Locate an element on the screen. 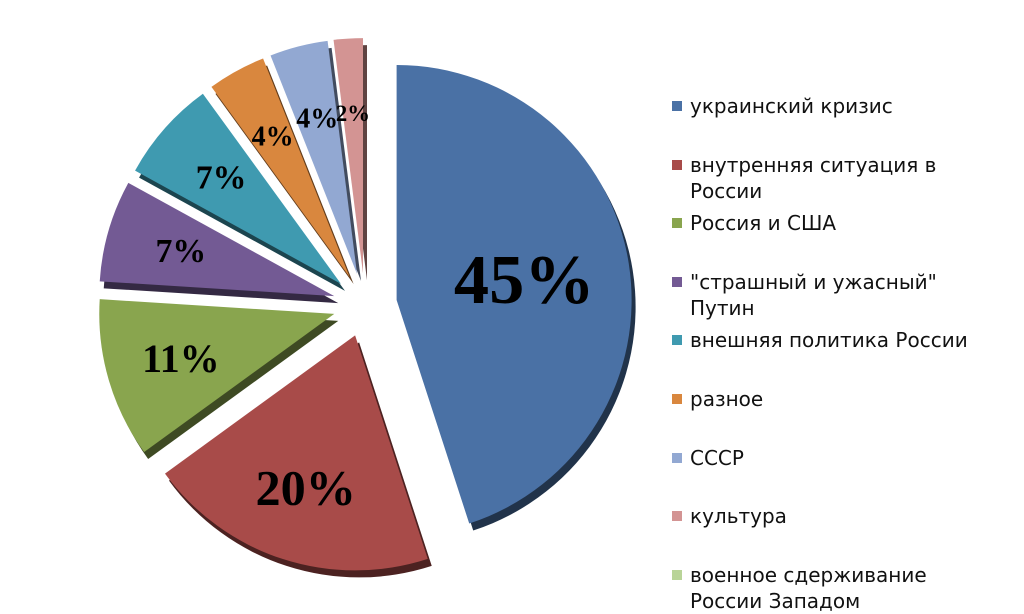 This screenshot has height=614, width=1024. legend-item: внутренняя ситуация в России is located at coordinates (837, 178).